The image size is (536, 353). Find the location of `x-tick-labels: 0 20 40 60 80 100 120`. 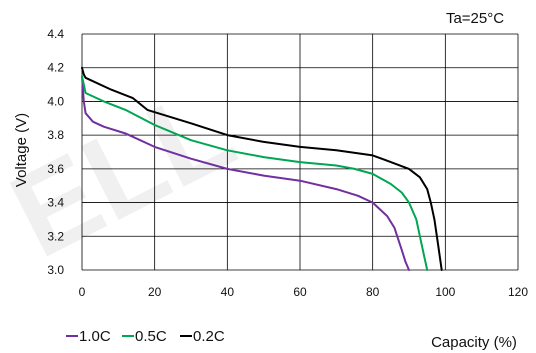

x-tick-labels: 0 20 40 60 80 100 120 is located at coordinates (304, 292).